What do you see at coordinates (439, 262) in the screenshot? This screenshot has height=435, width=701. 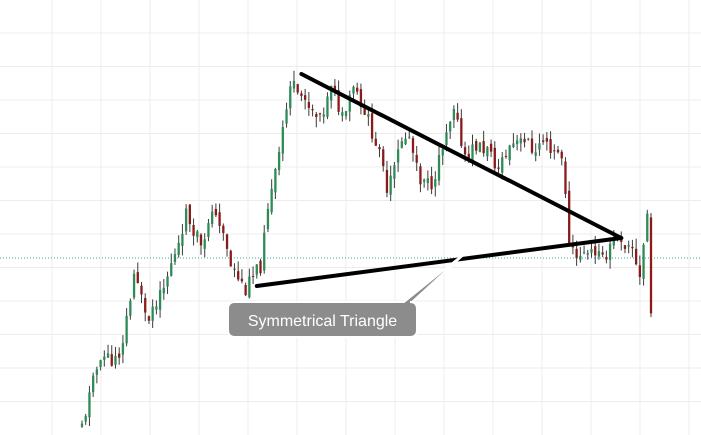 I see `trendline-lower` at bounding box center [439, 262].